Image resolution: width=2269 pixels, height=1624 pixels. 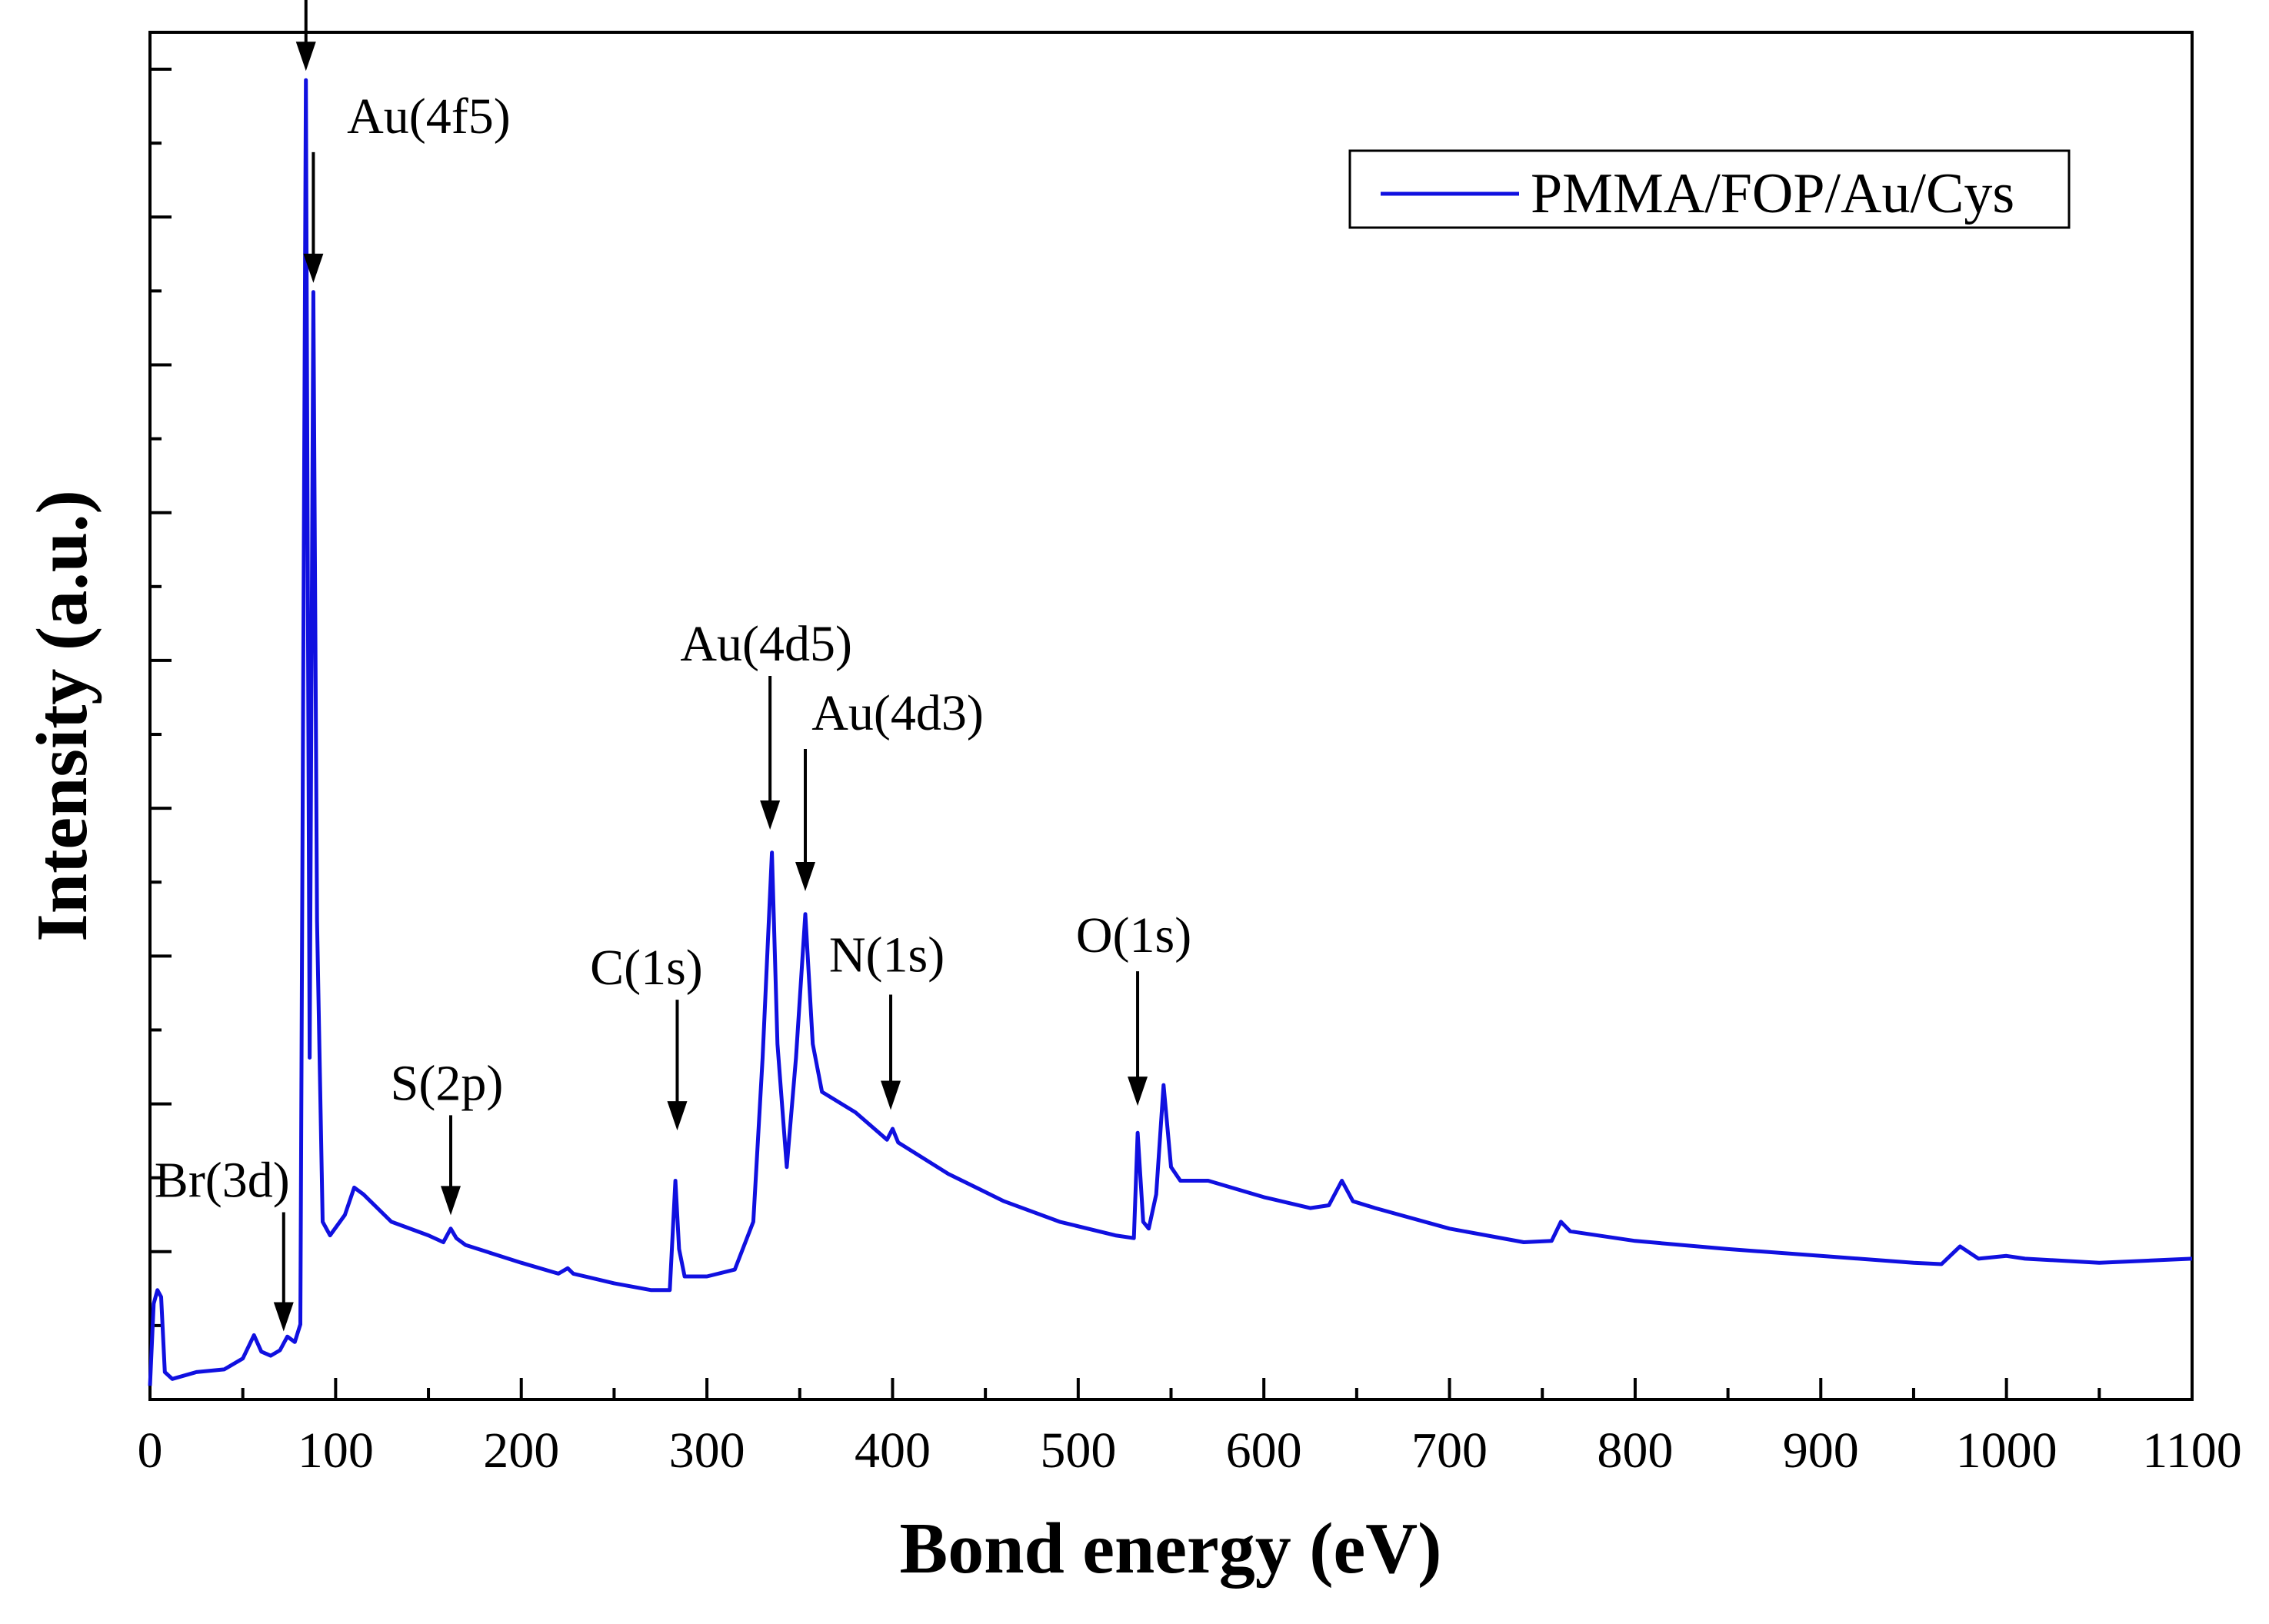 What do you see at coordinates (766, 644) in the screenshot?
I see `annotation-label: Au(4d5)` at bounding box center [766, 644].